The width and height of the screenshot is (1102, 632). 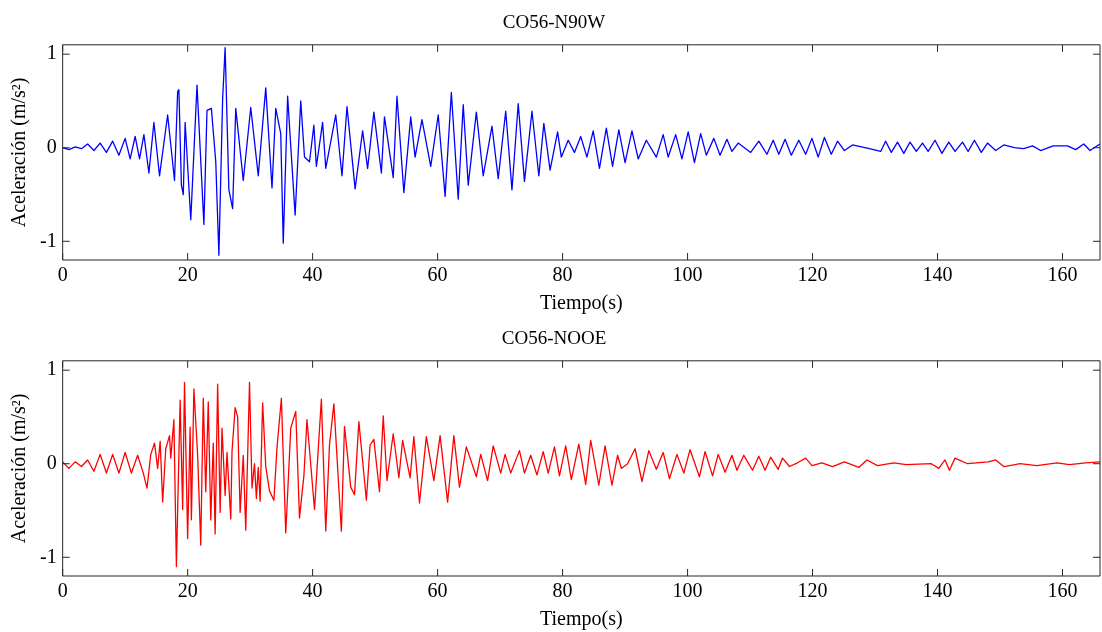 I want to click on chart-title: CO56-NOOE, so click(x=554, y=338).